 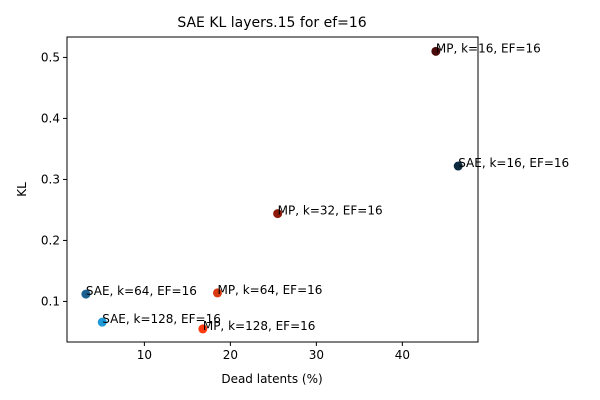 I want to click on point-label: MP, k=32, EF=16, so click(x=330, y=211).